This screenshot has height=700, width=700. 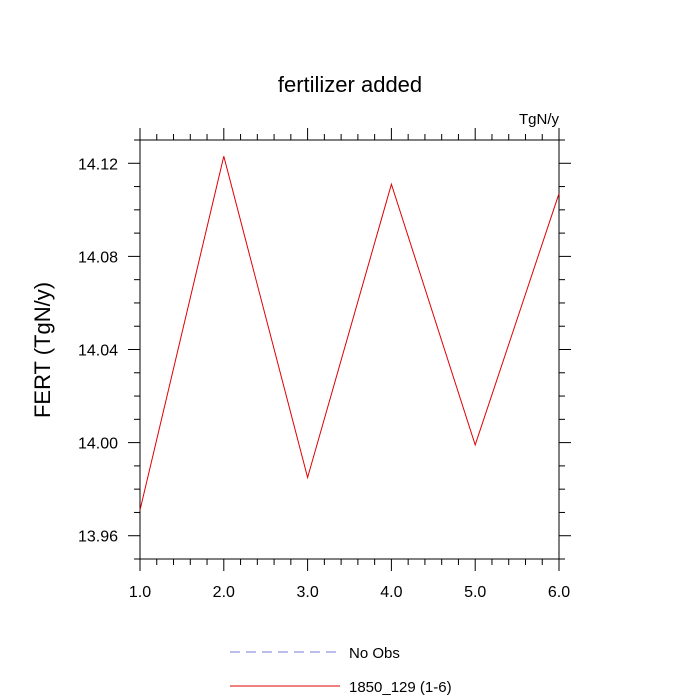 I want to click on legend-label: No Obs, so click(x=374, y=653).